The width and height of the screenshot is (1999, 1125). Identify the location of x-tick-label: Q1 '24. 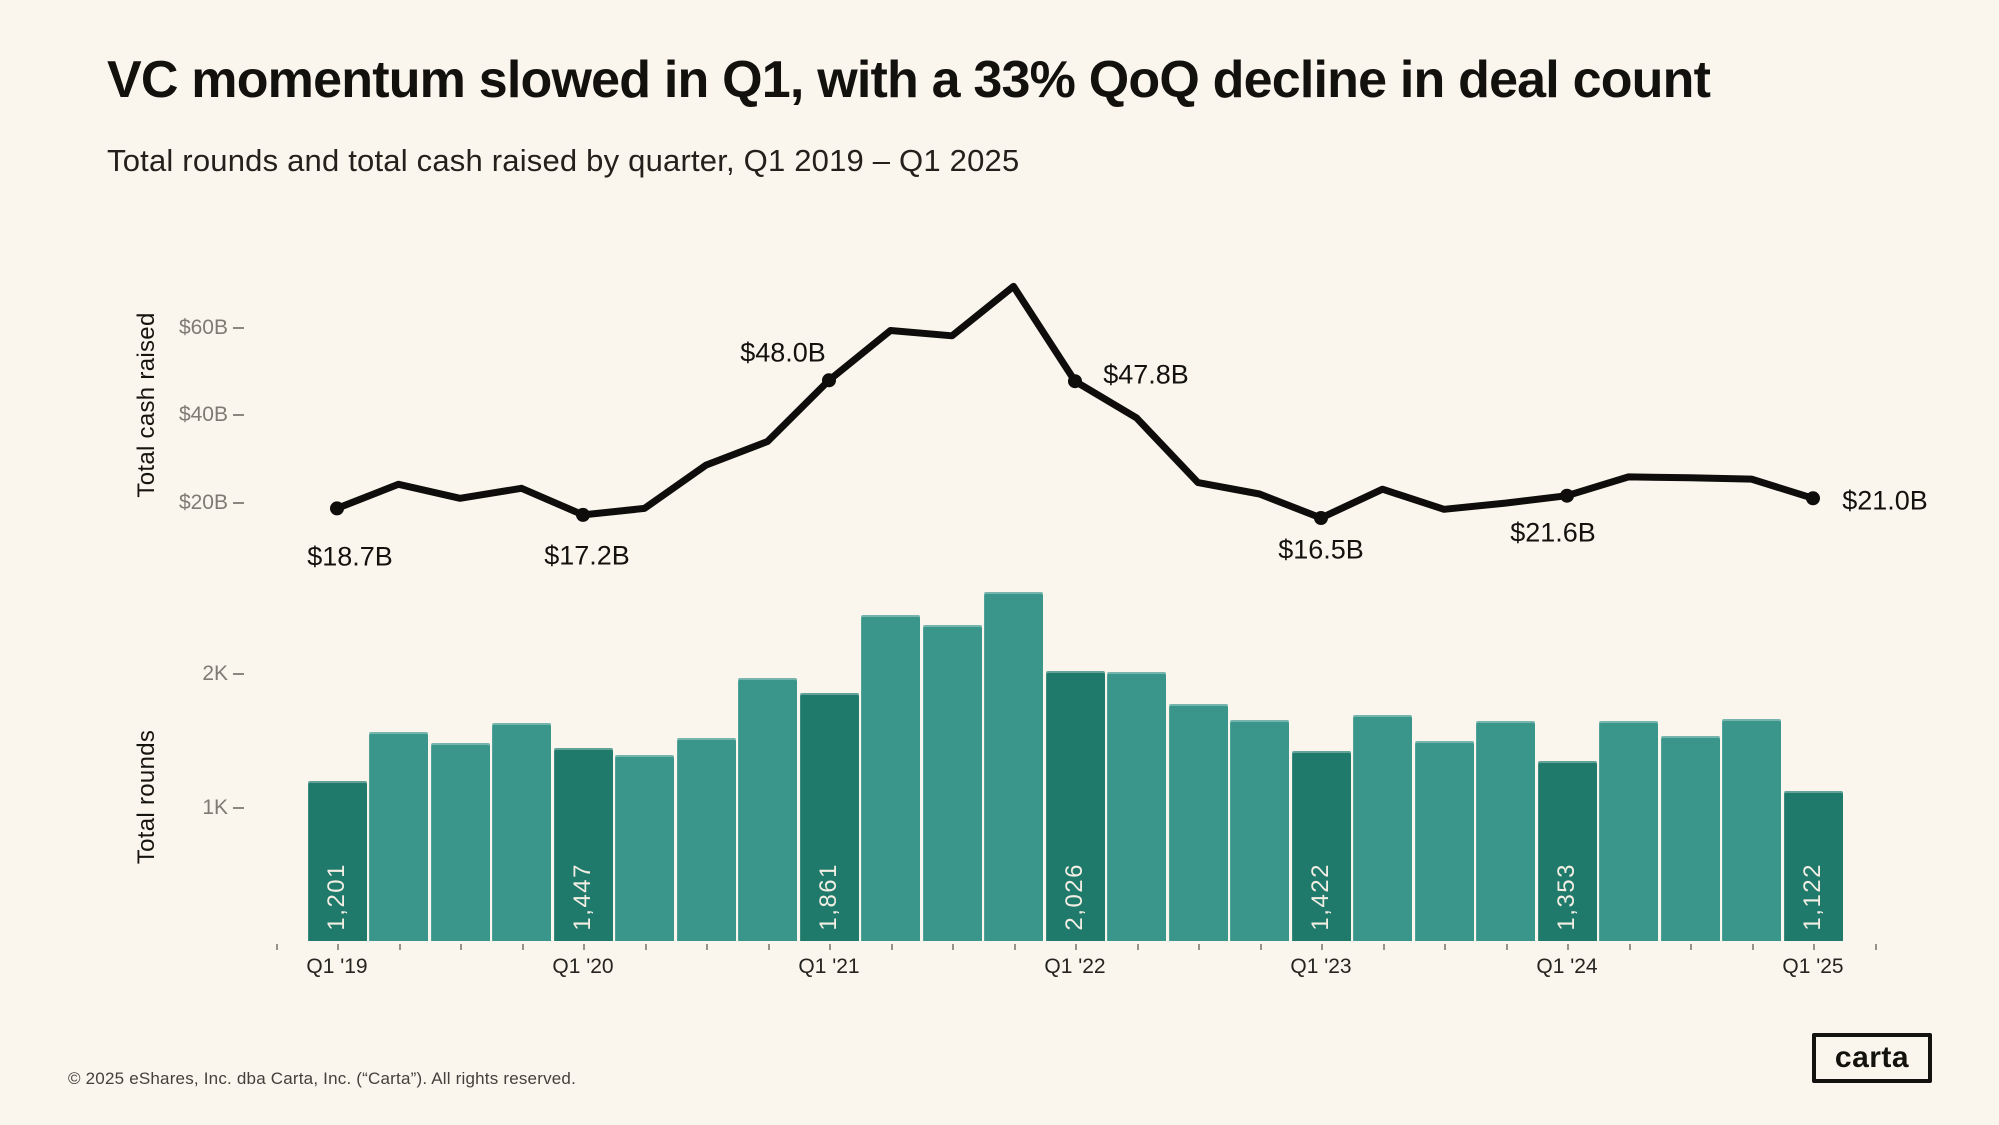
(1567, 966).